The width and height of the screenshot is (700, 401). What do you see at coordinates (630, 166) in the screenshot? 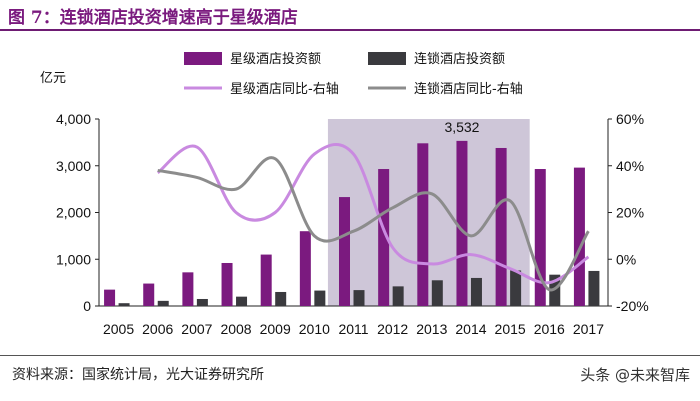
I see `right-tick-label: 40%` at bounding box center [630, 166].